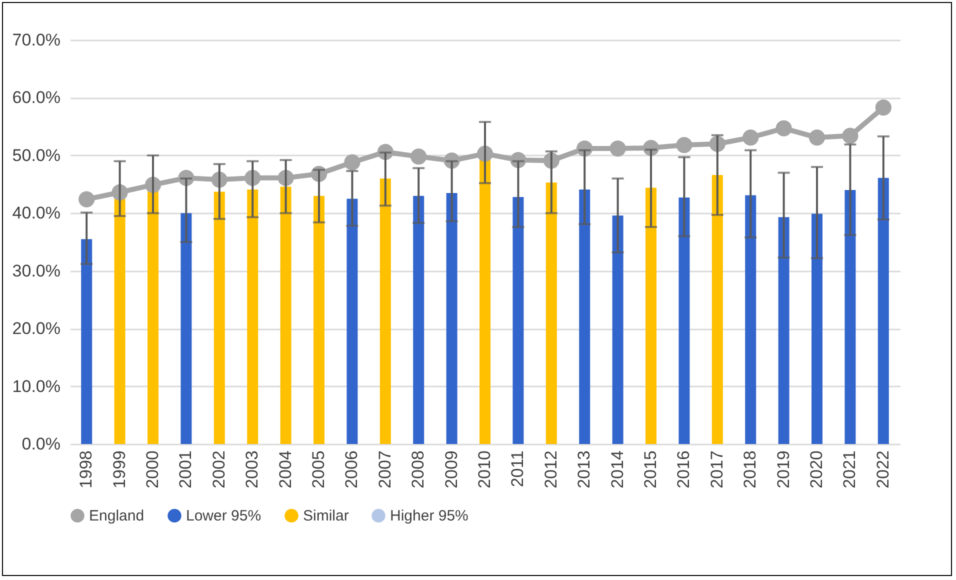  Describe the element at coordinates (783, 469) in the screenshot. I see `x-tick-label: 2019` at that location.